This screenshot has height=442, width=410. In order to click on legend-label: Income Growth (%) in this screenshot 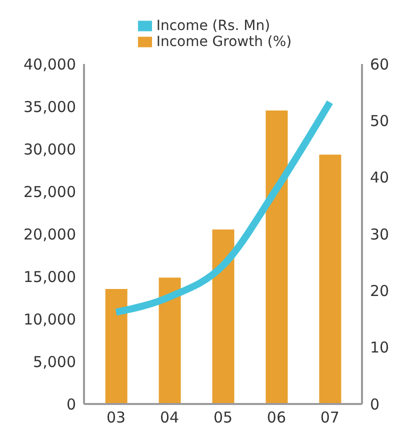, I will do `click(224, 42)`.